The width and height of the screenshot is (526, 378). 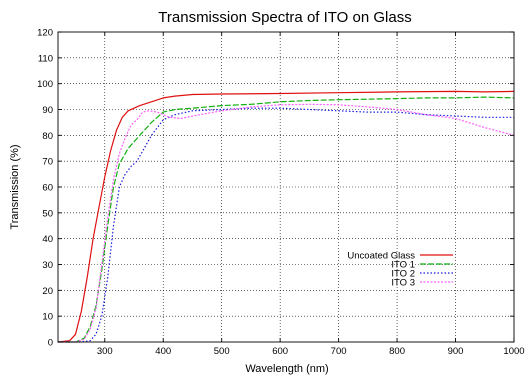 I want to click on x-tick-label: 700, so click(x=339, y=351).